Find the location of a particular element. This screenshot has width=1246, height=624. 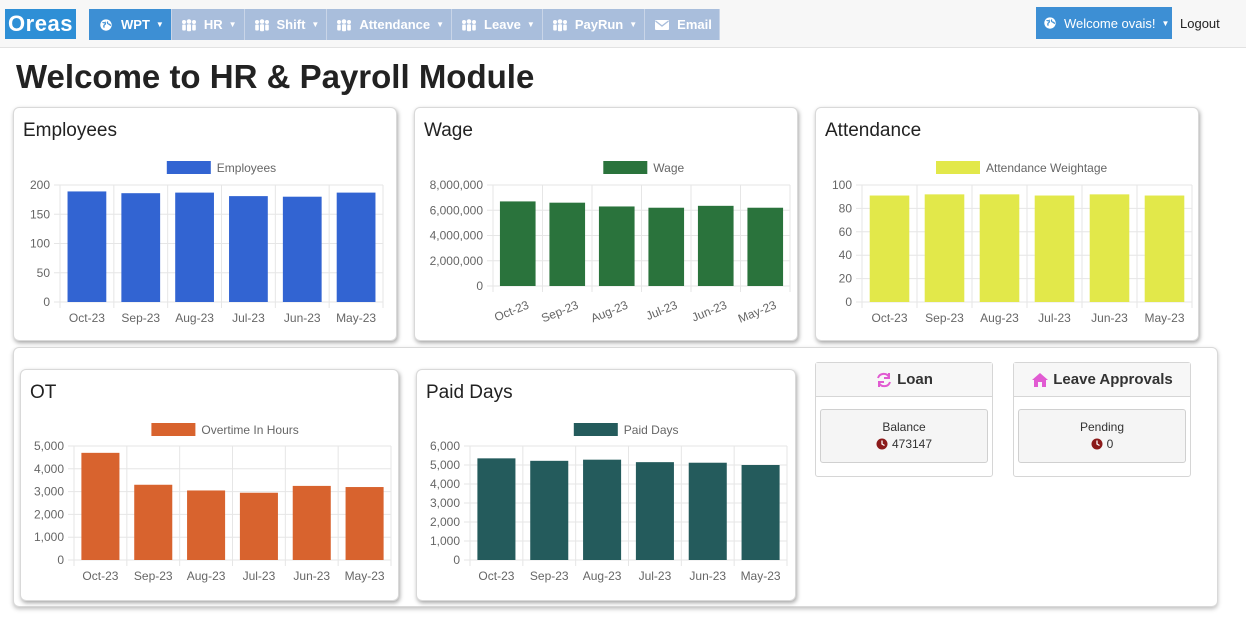

attendance-y-tick-label: 20 is located at coordinates (846, 279).